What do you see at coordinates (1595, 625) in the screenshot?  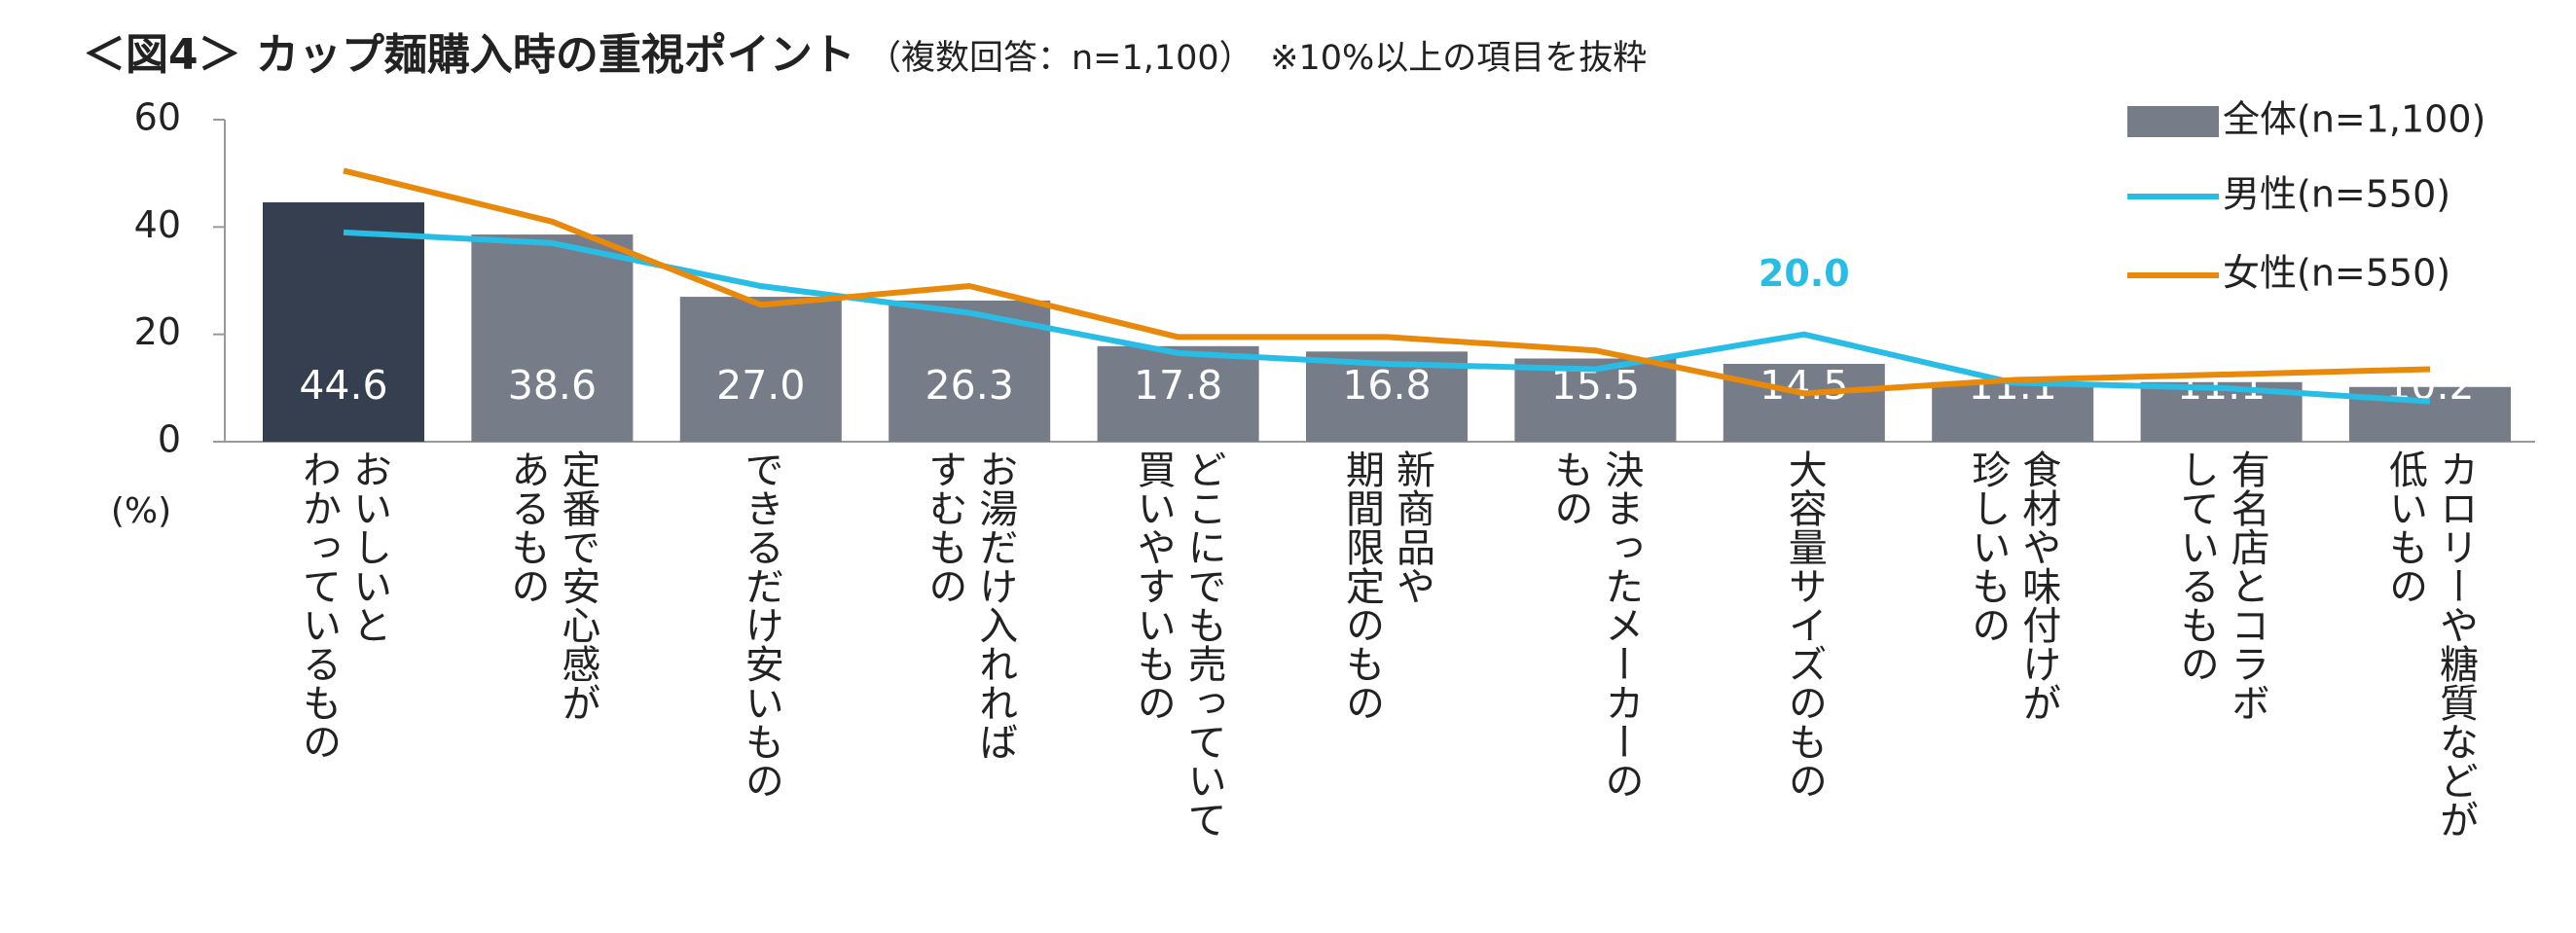 I see `x-tick-label: 決まったメーカーの もの` at bounding box center [1595, 625].